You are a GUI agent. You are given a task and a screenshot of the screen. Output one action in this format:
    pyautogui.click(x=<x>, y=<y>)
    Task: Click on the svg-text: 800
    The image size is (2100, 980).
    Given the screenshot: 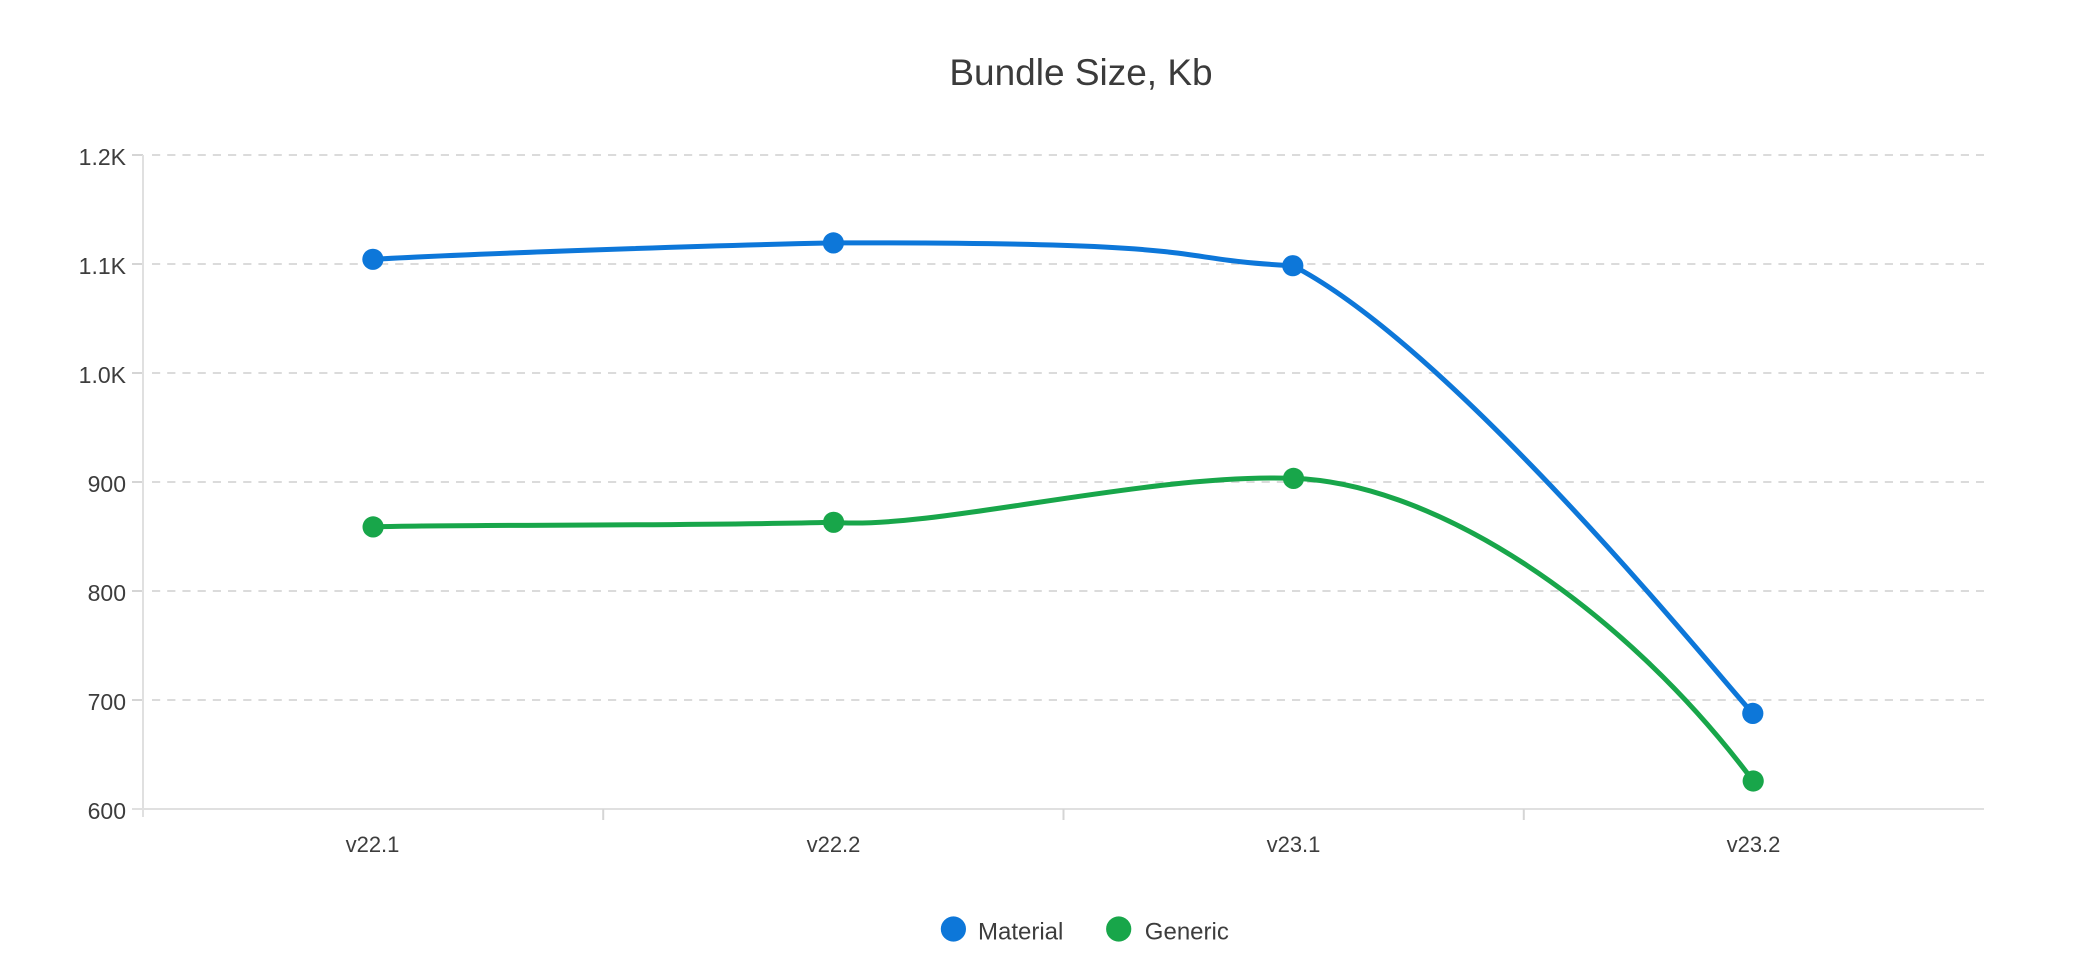 What is the action you would take?
    pyautogui.click(x=107, y=593)
    